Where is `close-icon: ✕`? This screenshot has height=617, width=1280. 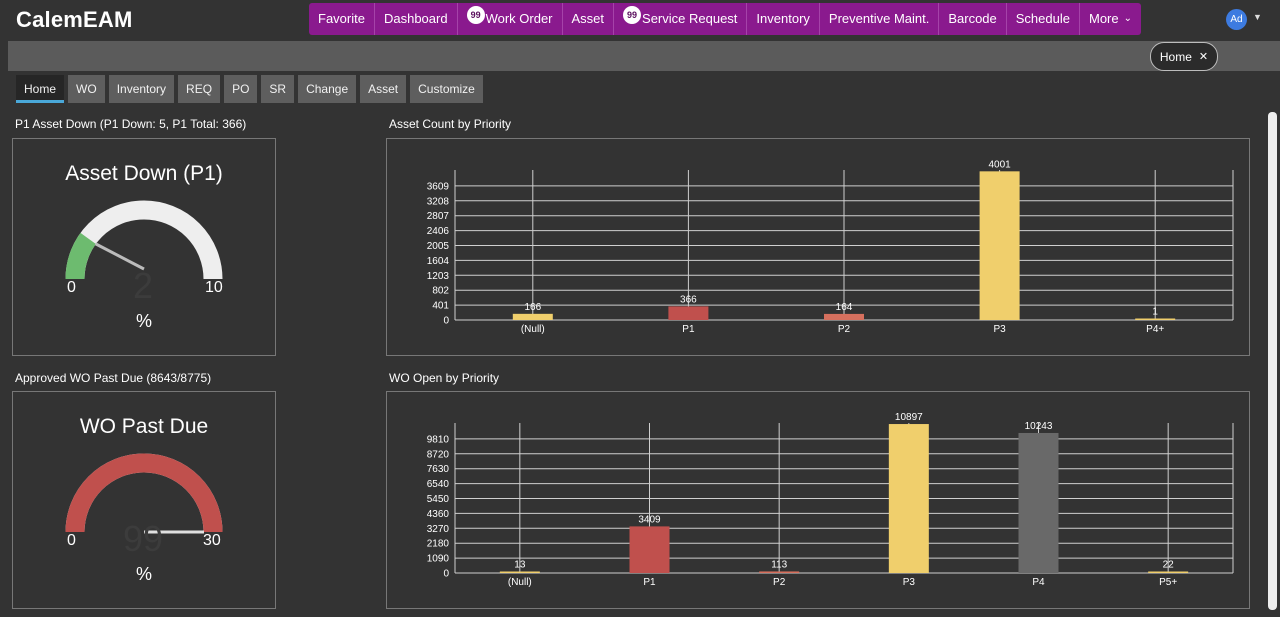 close-icon: ✕ is located at coordinates (1203, 57).